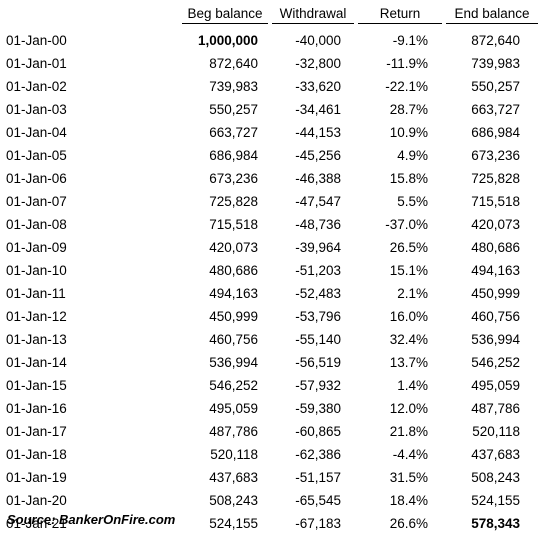 The width and height of the screenshot is (543, 539). What do you see at coordinates (408, 500) in the screenshot?
I see `cell-return: 18.4%` at bounding box center [408, 500].